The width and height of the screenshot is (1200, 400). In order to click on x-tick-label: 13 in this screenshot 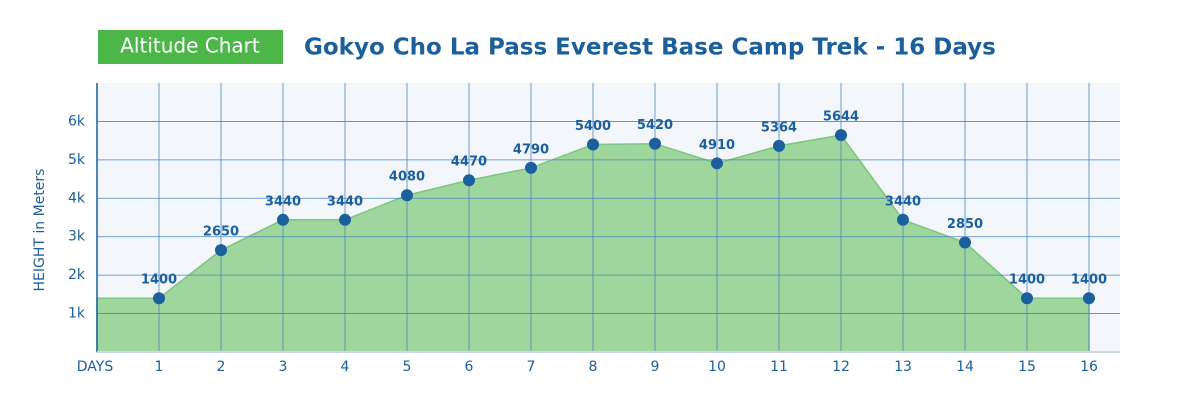, I will do `click(903, 367)`.